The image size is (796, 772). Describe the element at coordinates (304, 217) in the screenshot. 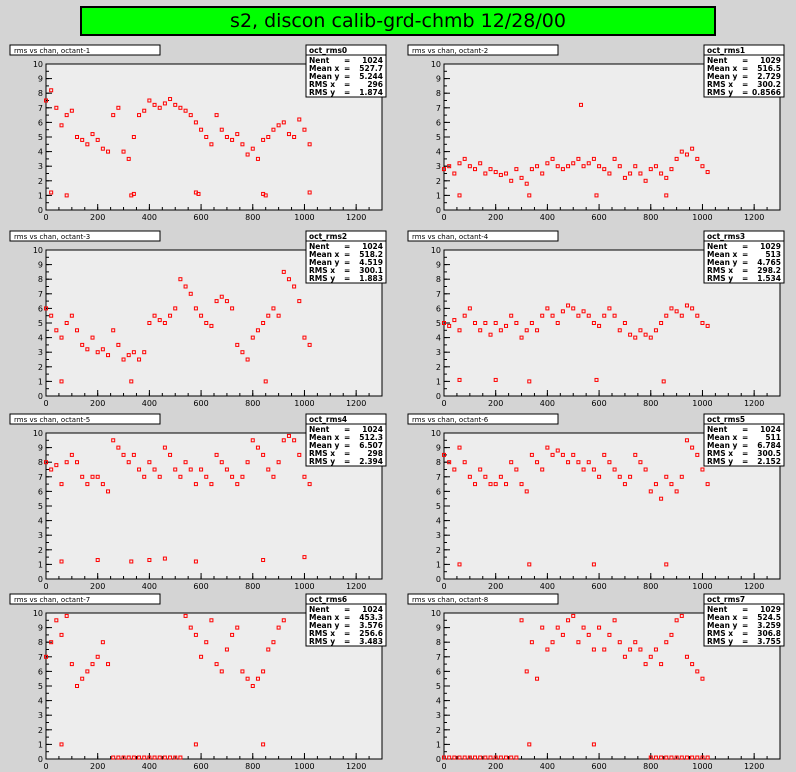

I see `x-tick-label: 1000` at that location.